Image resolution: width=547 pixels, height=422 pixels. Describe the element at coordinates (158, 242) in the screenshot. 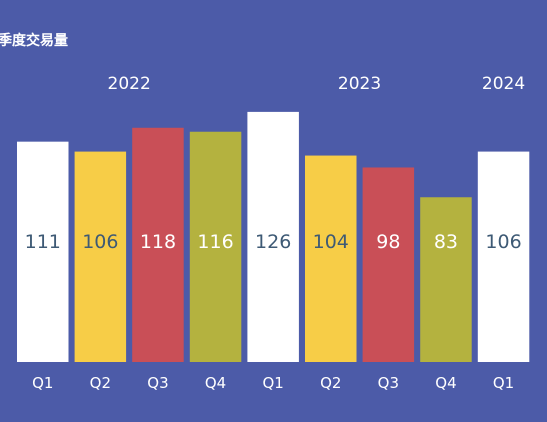

I see `value-label-3: 118` at that location.